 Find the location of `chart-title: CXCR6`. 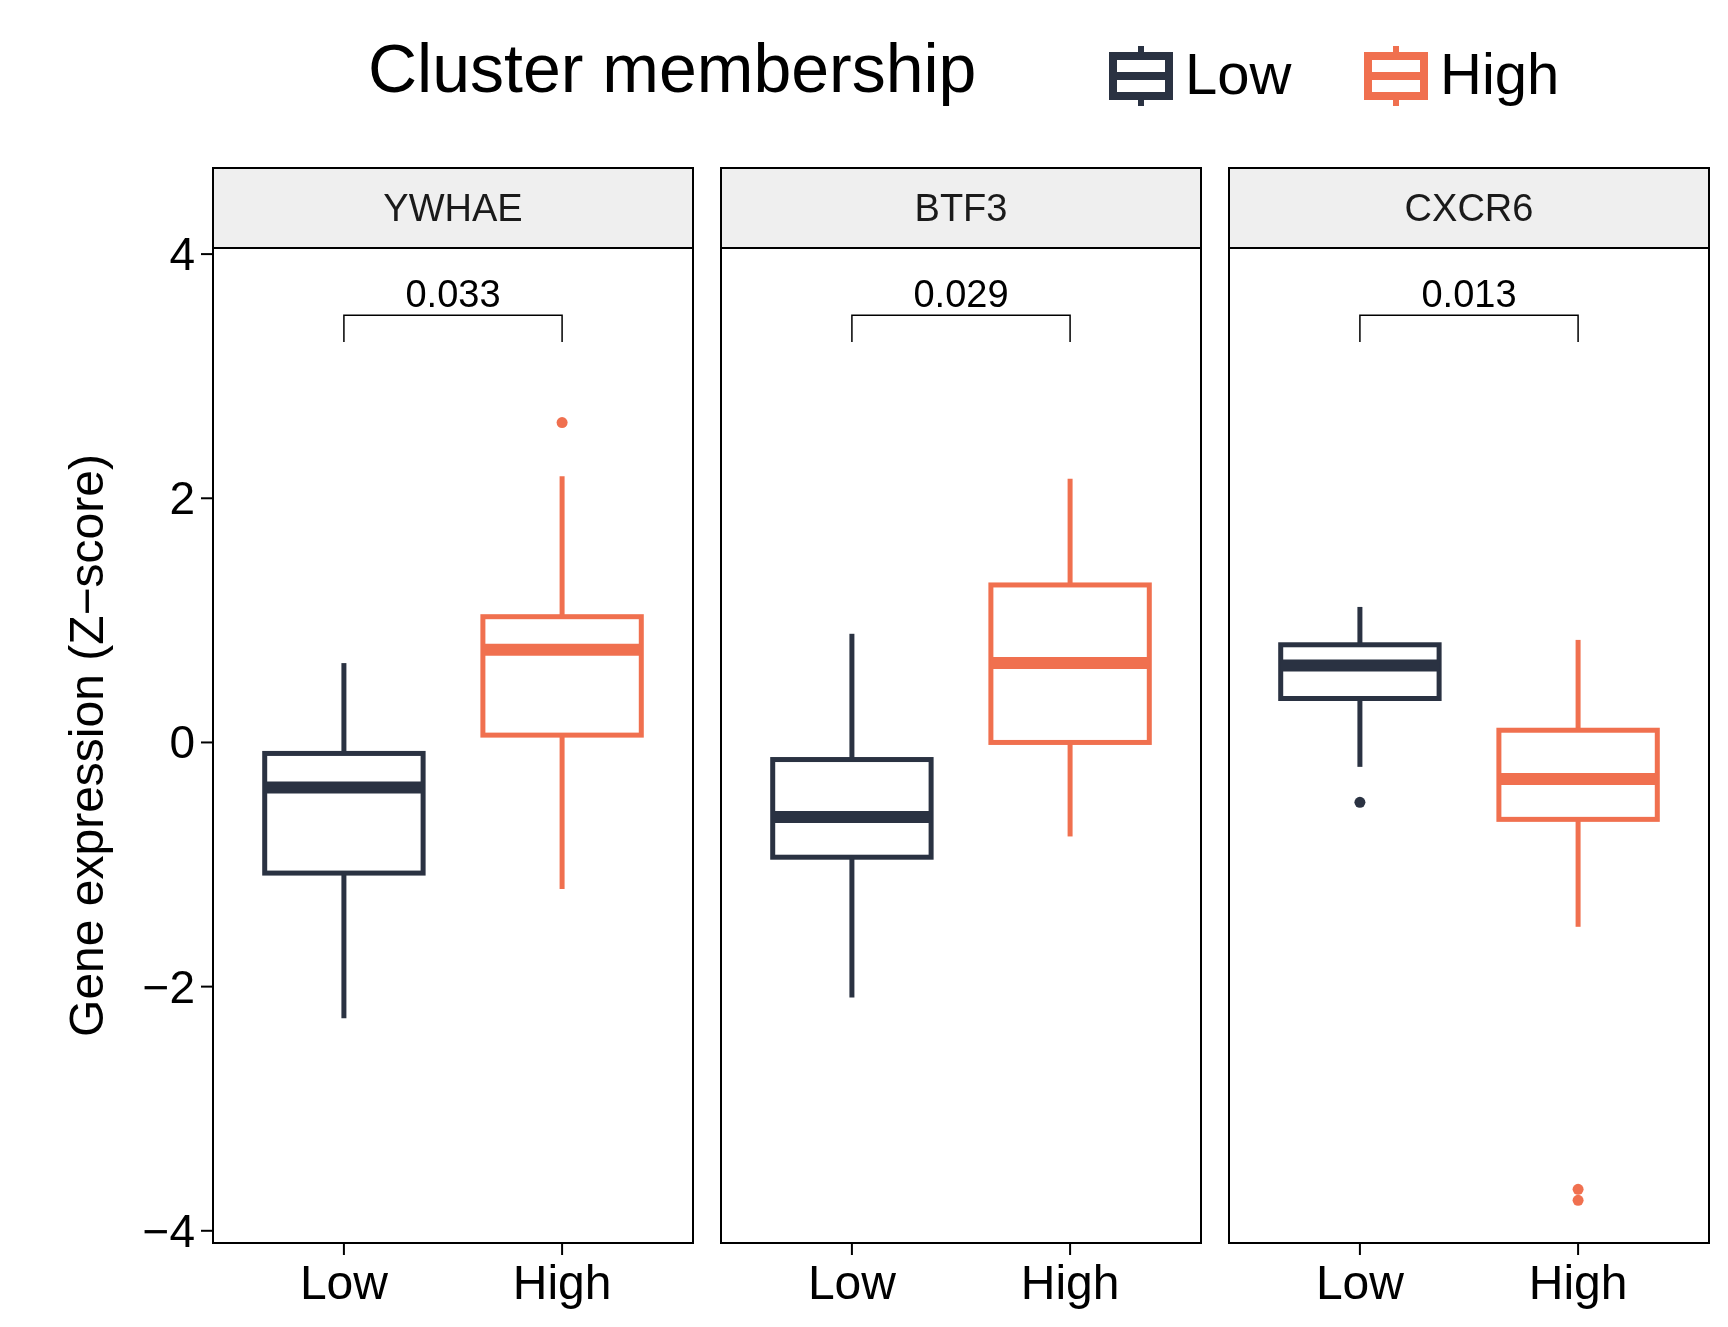

chart-title: CXCR6 is located at coordinates (1469, 208).